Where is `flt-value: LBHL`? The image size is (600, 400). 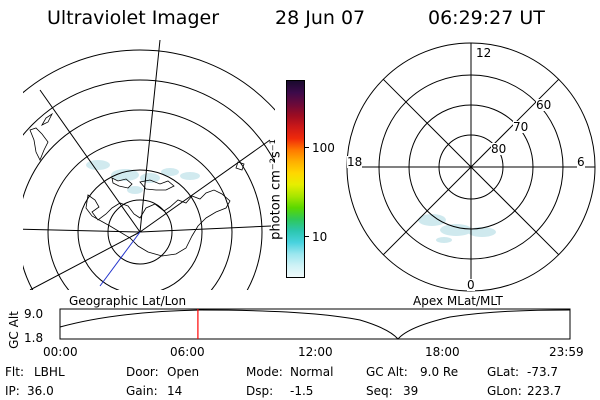
flt-value: LBHL is located at coordinates (49, 372).